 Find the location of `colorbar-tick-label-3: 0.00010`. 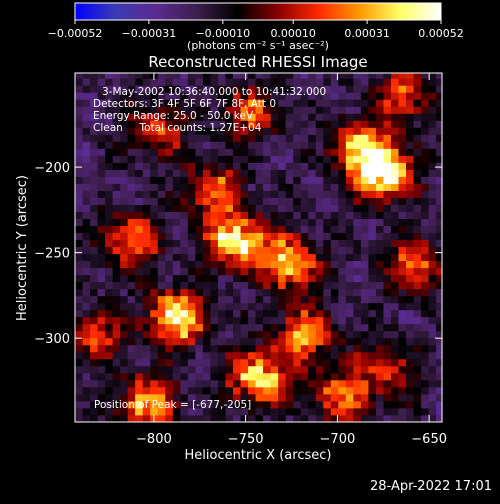

colorbar-tick-label-3: 0.00010 is located at coordinates (293, 33).